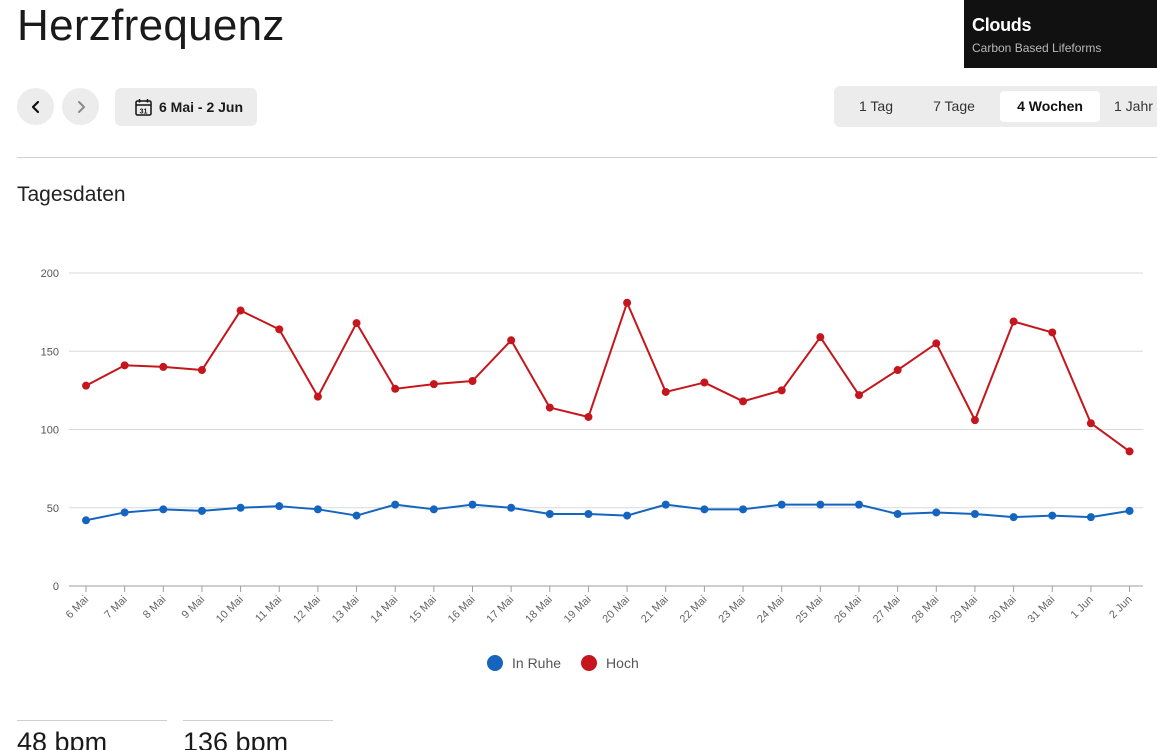 The width and height of the screenshot is (1157, 750). I want to click on x-tick-label: 23 Mai, so click(732, 610).